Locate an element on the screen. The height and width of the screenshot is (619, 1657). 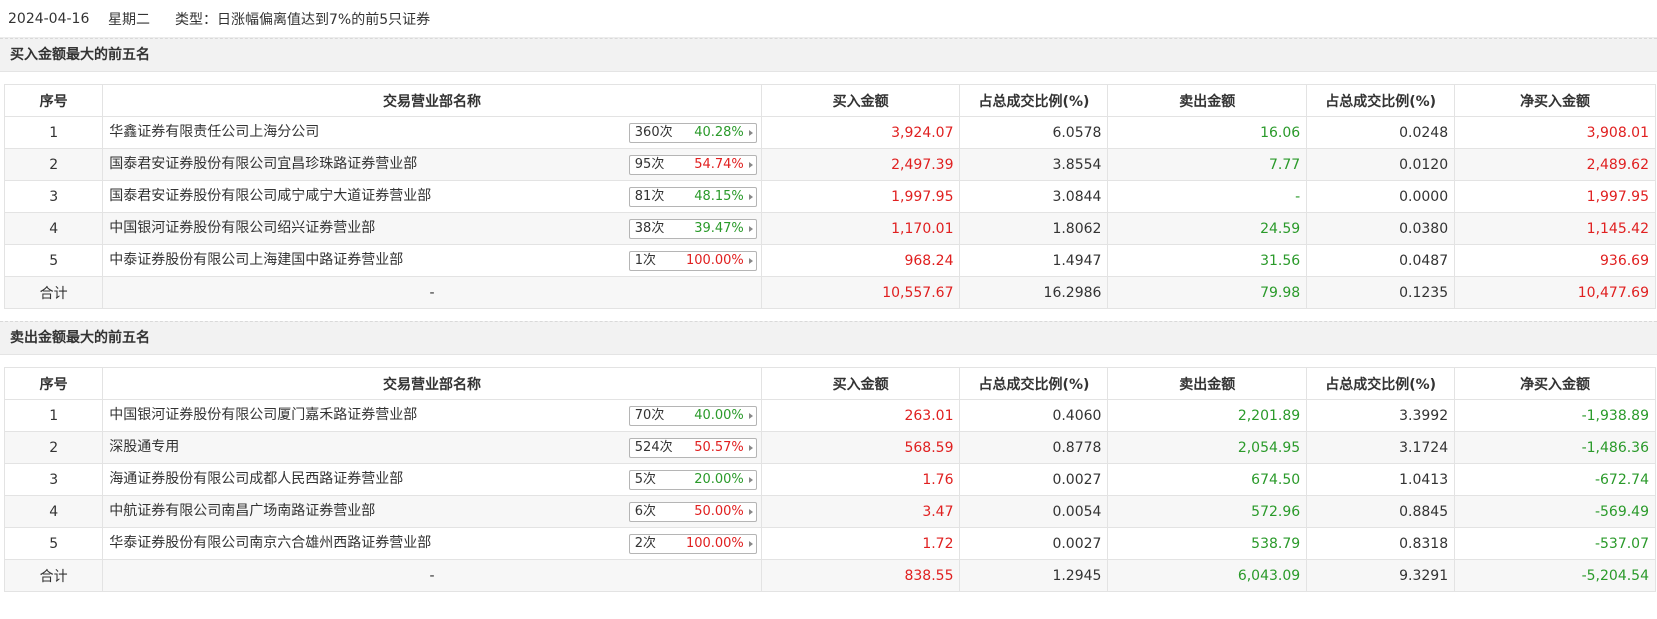
broker-stats-button: 5次 20.00% is located at coordinates (692, 480).